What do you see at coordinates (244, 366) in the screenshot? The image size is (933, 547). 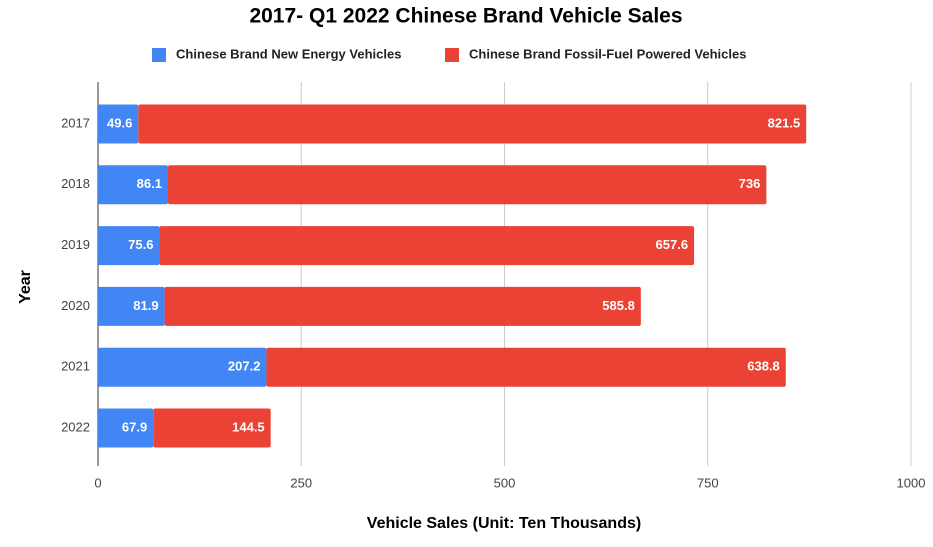 I see `value-label: 207.2` at bounding box center [244, 366].